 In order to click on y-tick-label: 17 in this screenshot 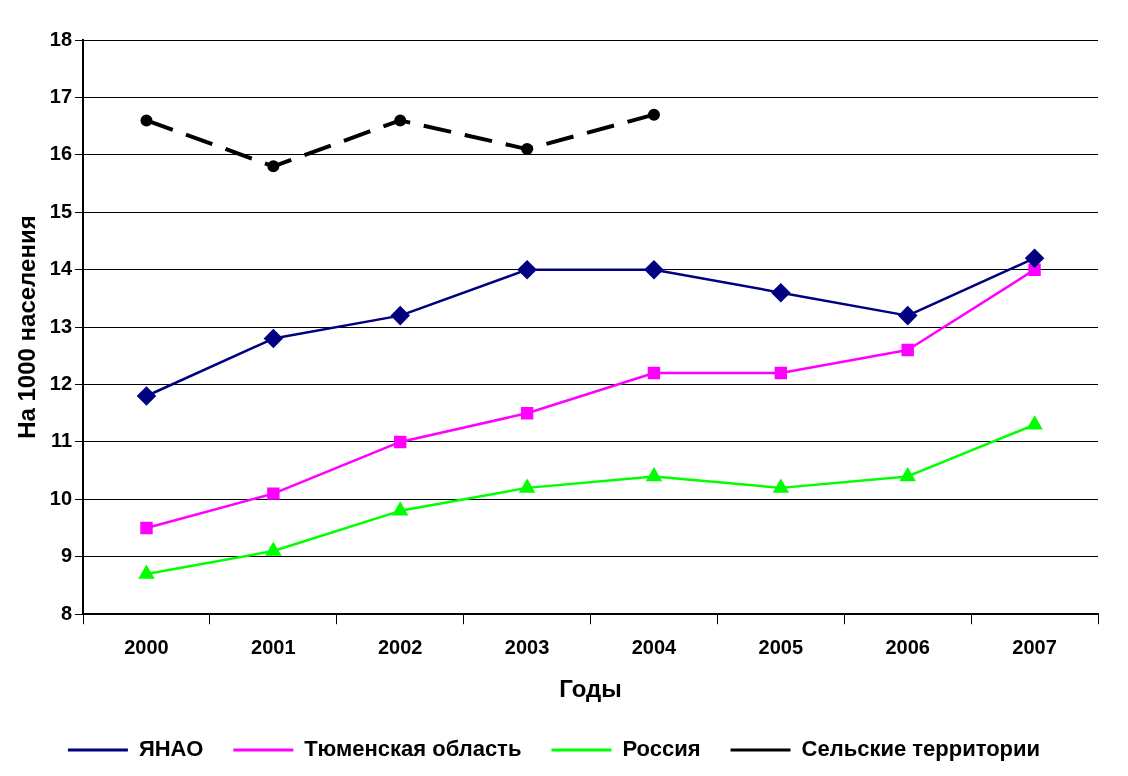, I will do `click(61, 95)`.